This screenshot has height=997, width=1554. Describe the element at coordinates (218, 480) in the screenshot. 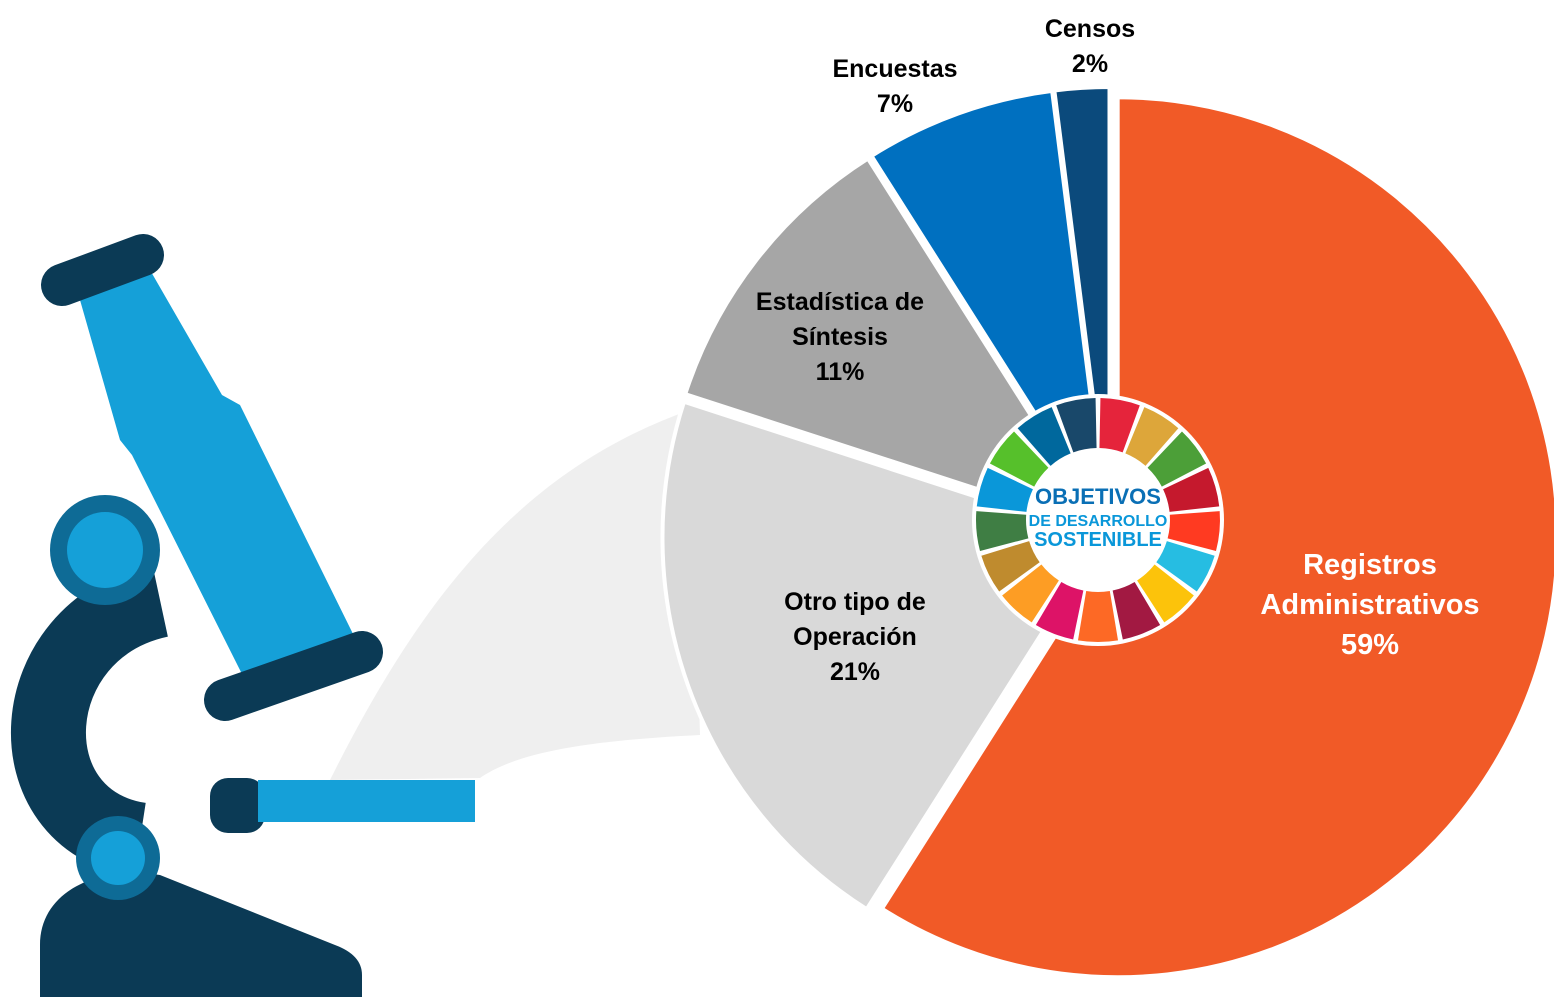

I see `microscope-tube` at that location.